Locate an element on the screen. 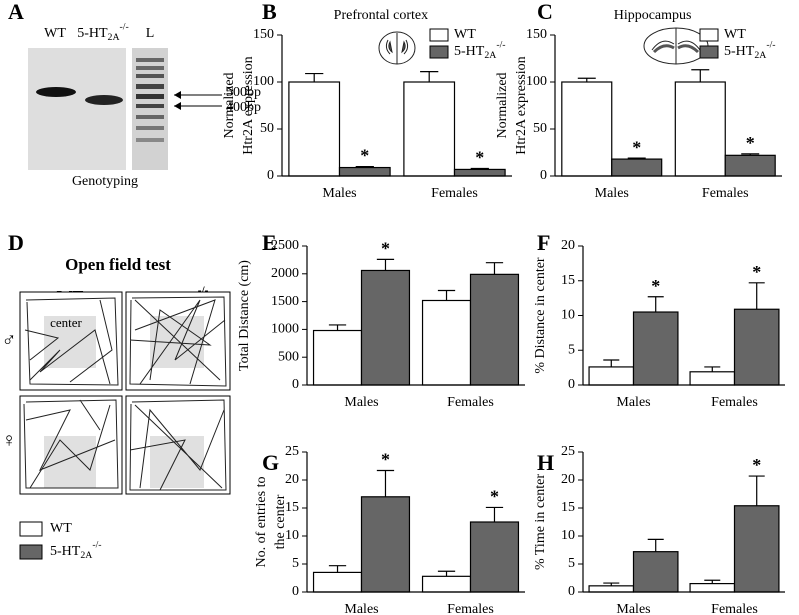 This screenshot has width=799, height=615. panel-title: Prefrontal cortex is located at coordinates (381, 15).